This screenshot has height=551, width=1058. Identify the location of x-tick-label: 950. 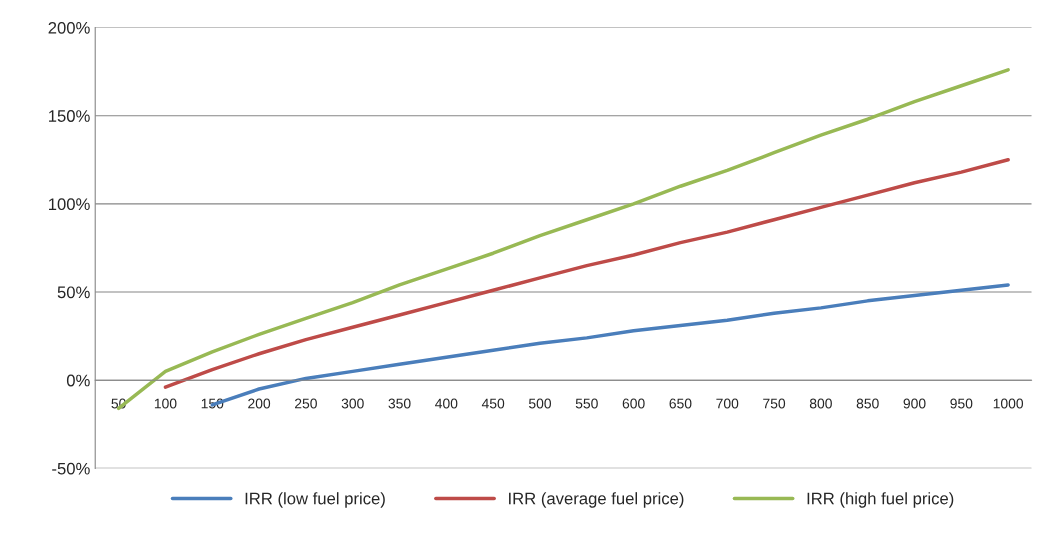
(961, 403).